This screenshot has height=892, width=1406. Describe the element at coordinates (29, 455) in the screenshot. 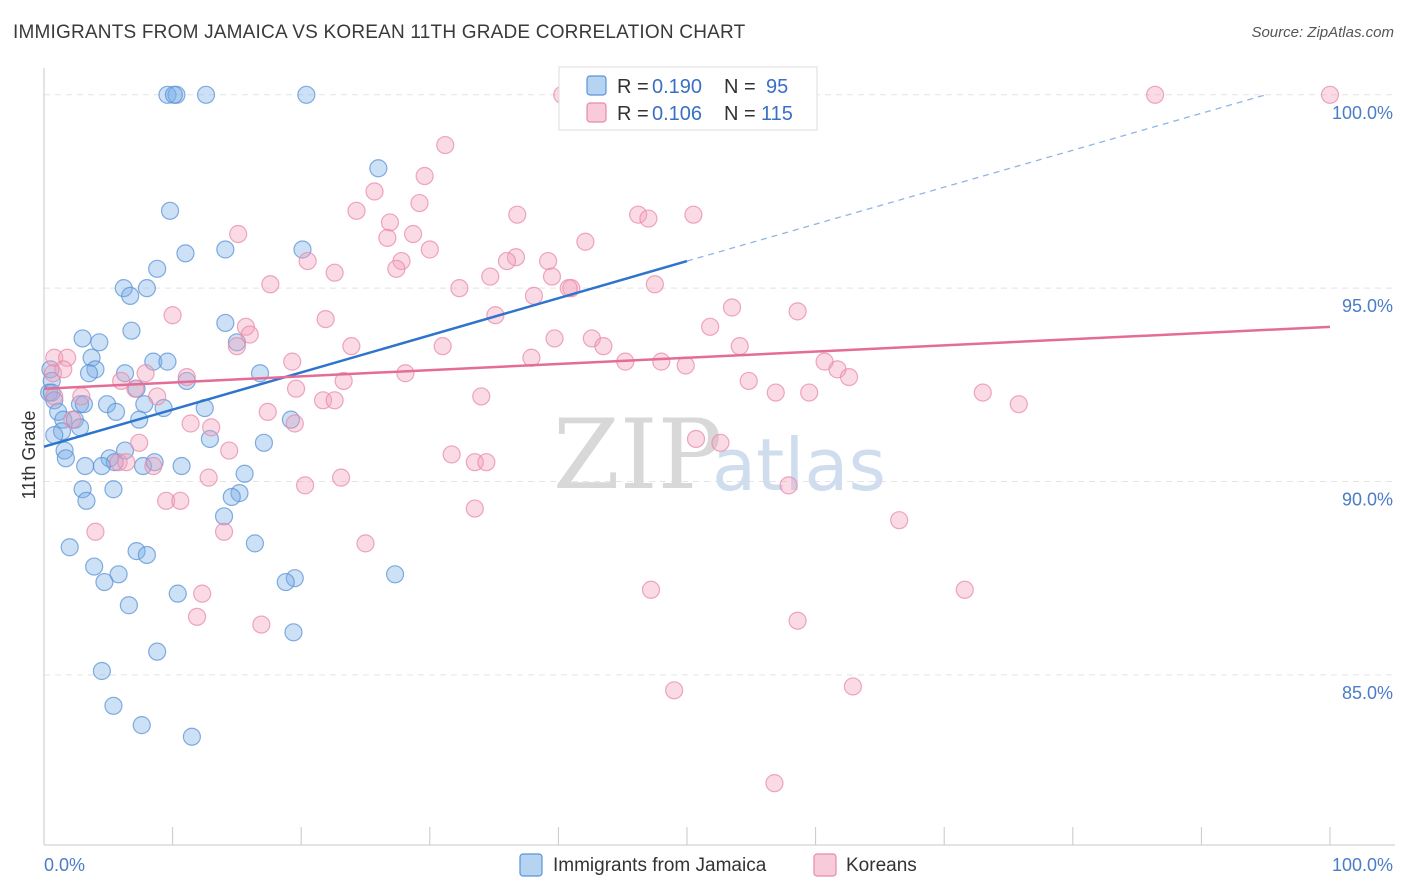

I see `y-axis-title: 11th Grade` at that location.